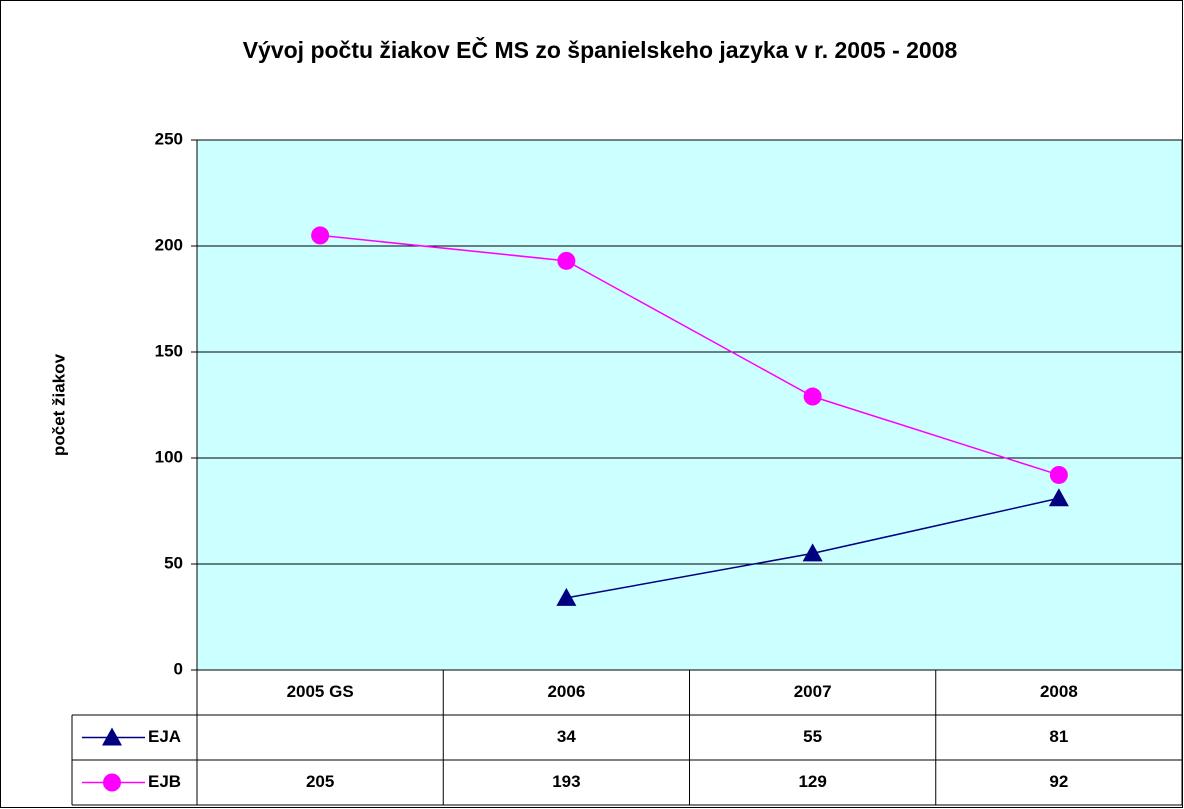 The height and width of the screenshot is (809, 1184). I want to click on table-value: 55, so click(812, 736).